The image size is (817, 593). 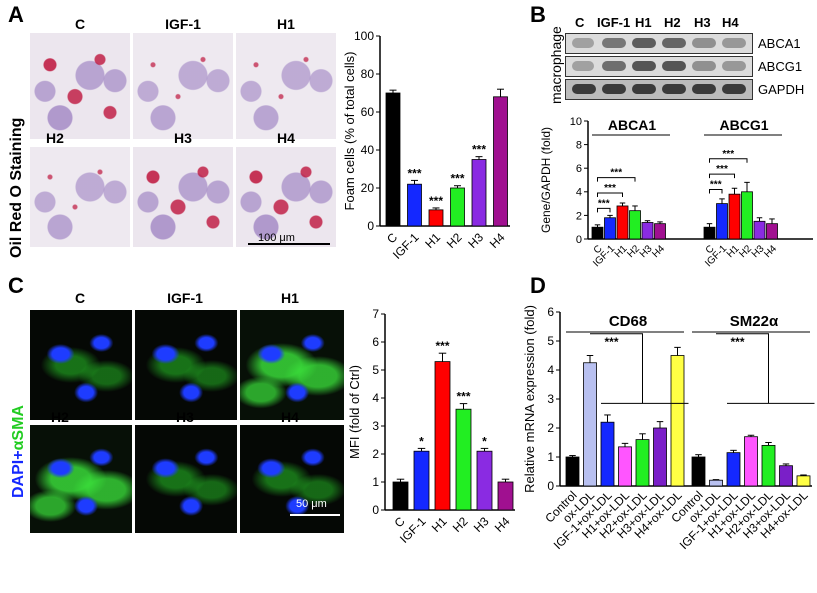 I want to click on micro-title-a-h4: H4, so click(x=286, y=138).